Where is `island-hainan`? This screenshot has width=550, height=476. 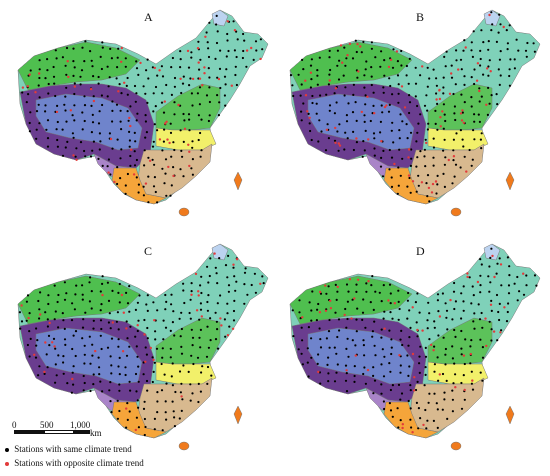
island-hainan is located at coordinates (184, 446).